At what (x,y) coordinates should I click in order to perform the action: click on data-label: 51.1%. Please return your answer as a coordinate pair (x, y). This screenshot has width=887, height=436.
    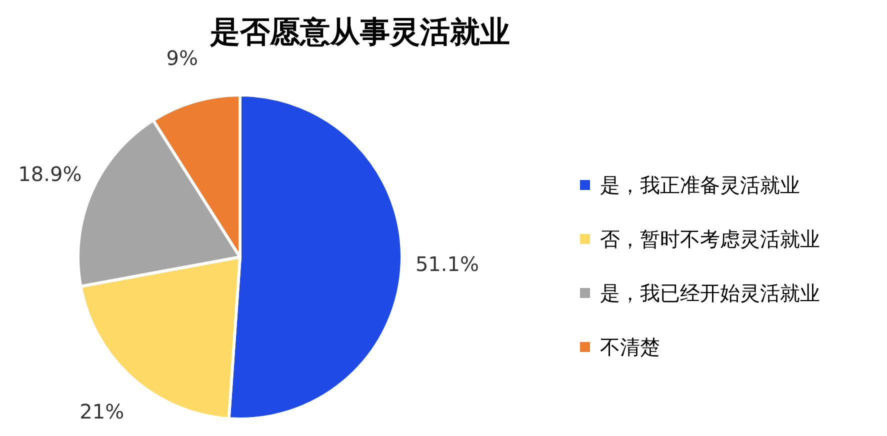
    Looking at the image, I should click on (447, 264).